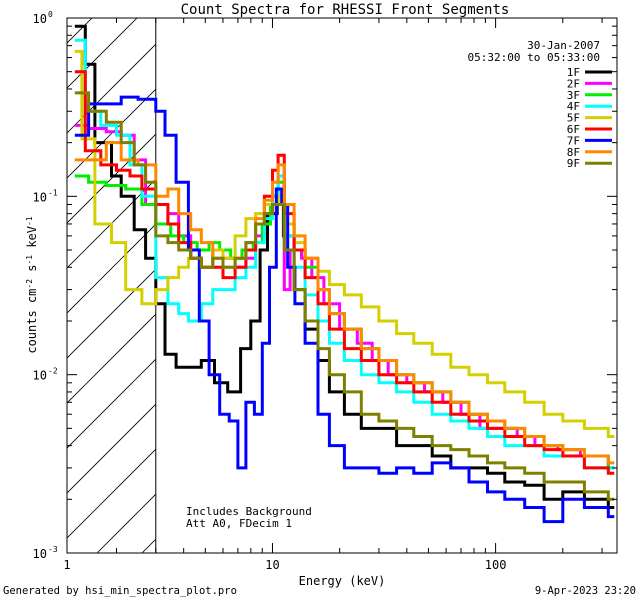 The width and height of the screenshot is (640, 600). What do you see at coordinates (239, 523) in the screenshot?
I see `annotation-attenuator: Att A0, FDecim 1` at bounding box center [239, 523].